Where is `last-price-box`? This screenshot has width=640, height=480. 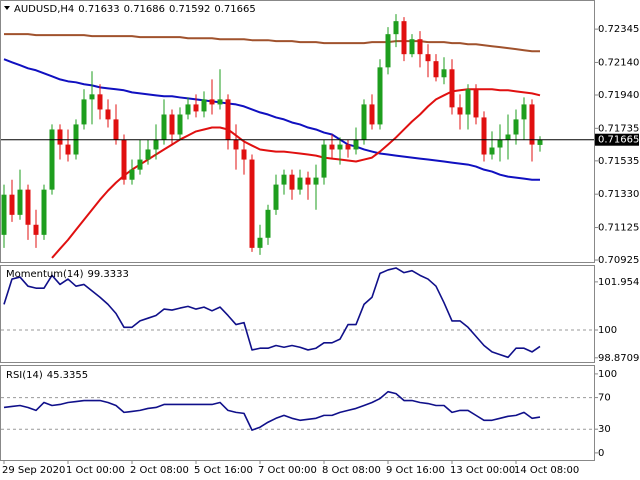
last-price-box is located at coordinates (617, 139).